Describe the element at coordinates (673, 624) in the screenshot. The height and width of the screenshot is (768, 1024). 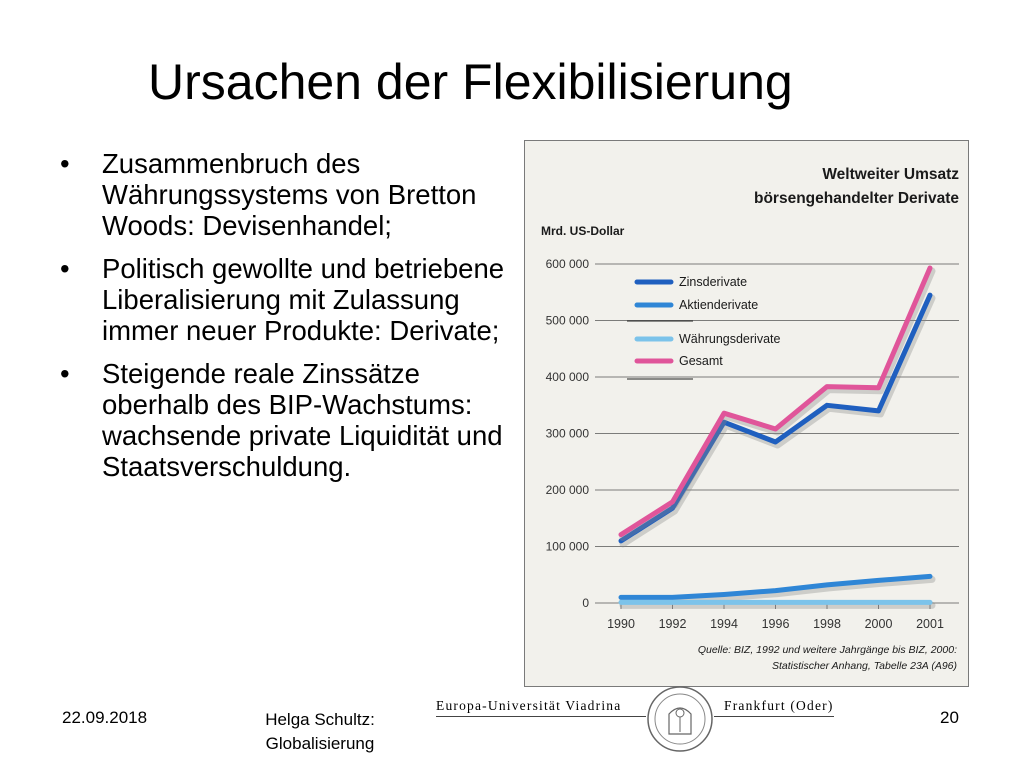
I see `x-tick-label: 1992` at that location.